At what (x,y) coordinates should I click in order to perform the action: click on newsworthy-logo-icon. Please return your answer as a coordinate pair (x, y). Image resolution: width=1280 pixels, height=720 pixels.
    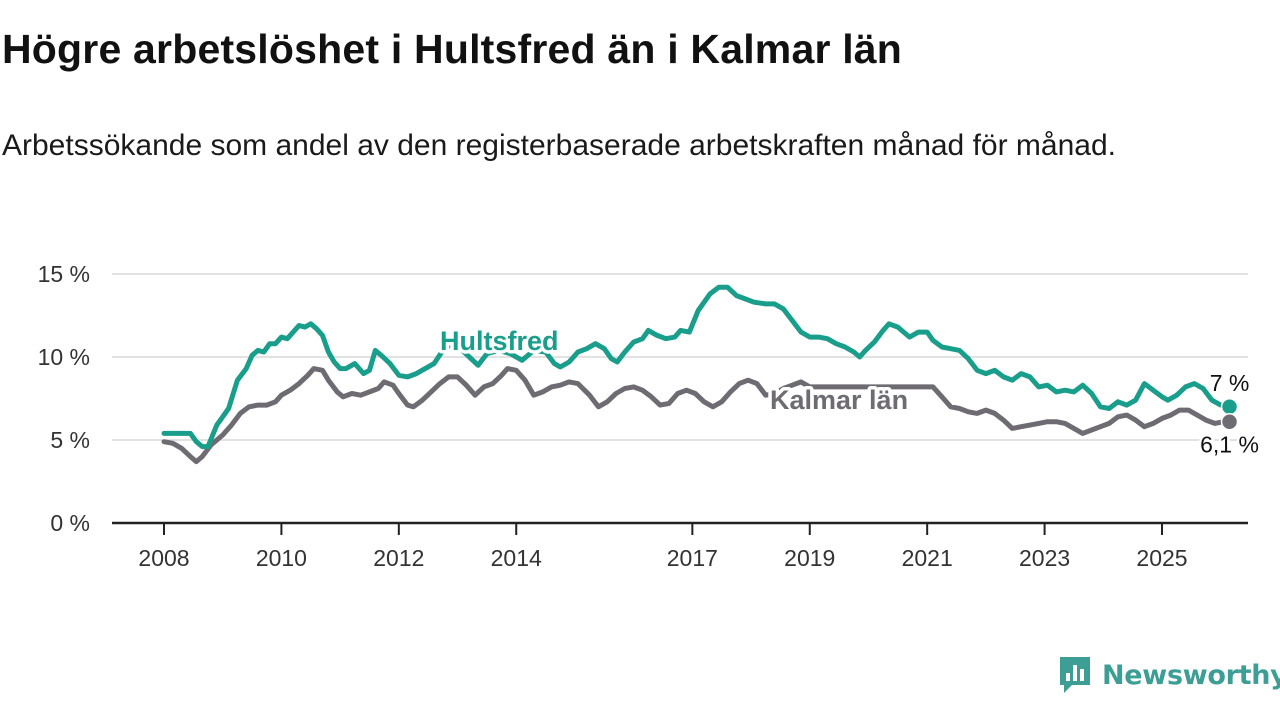
    Looking at the image, I should click on (1075, 675).